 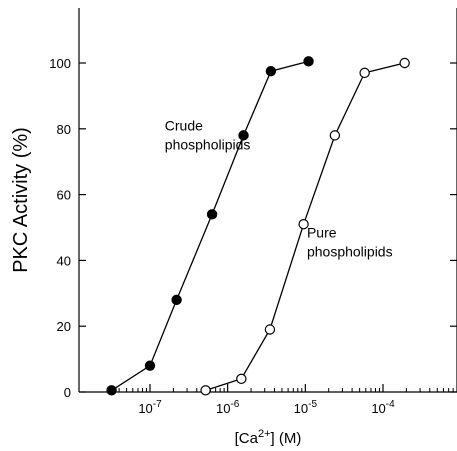 I want to click on y-tick-label: 80, so click(x=64, y=129).